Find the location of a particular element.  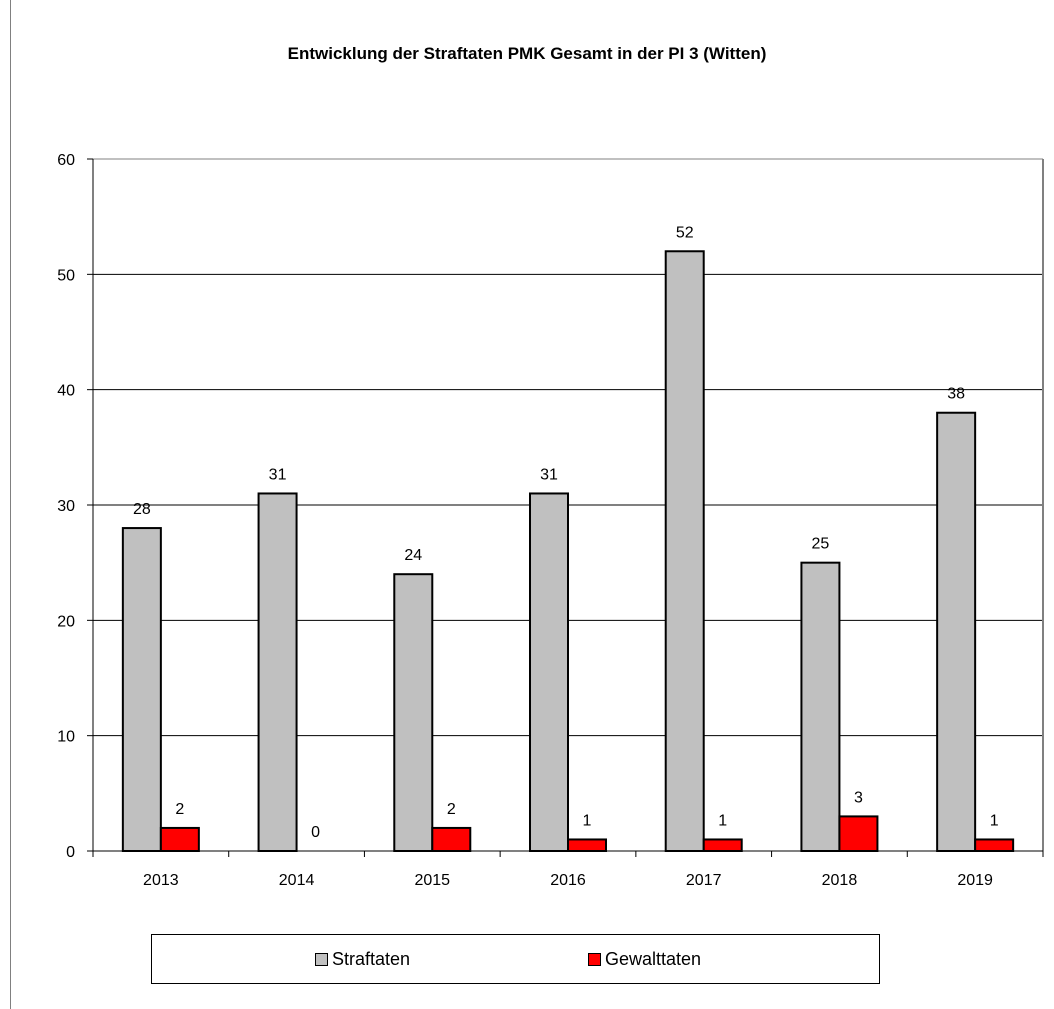

x-tick-label: 2019 is located at coordinates (975, 880).